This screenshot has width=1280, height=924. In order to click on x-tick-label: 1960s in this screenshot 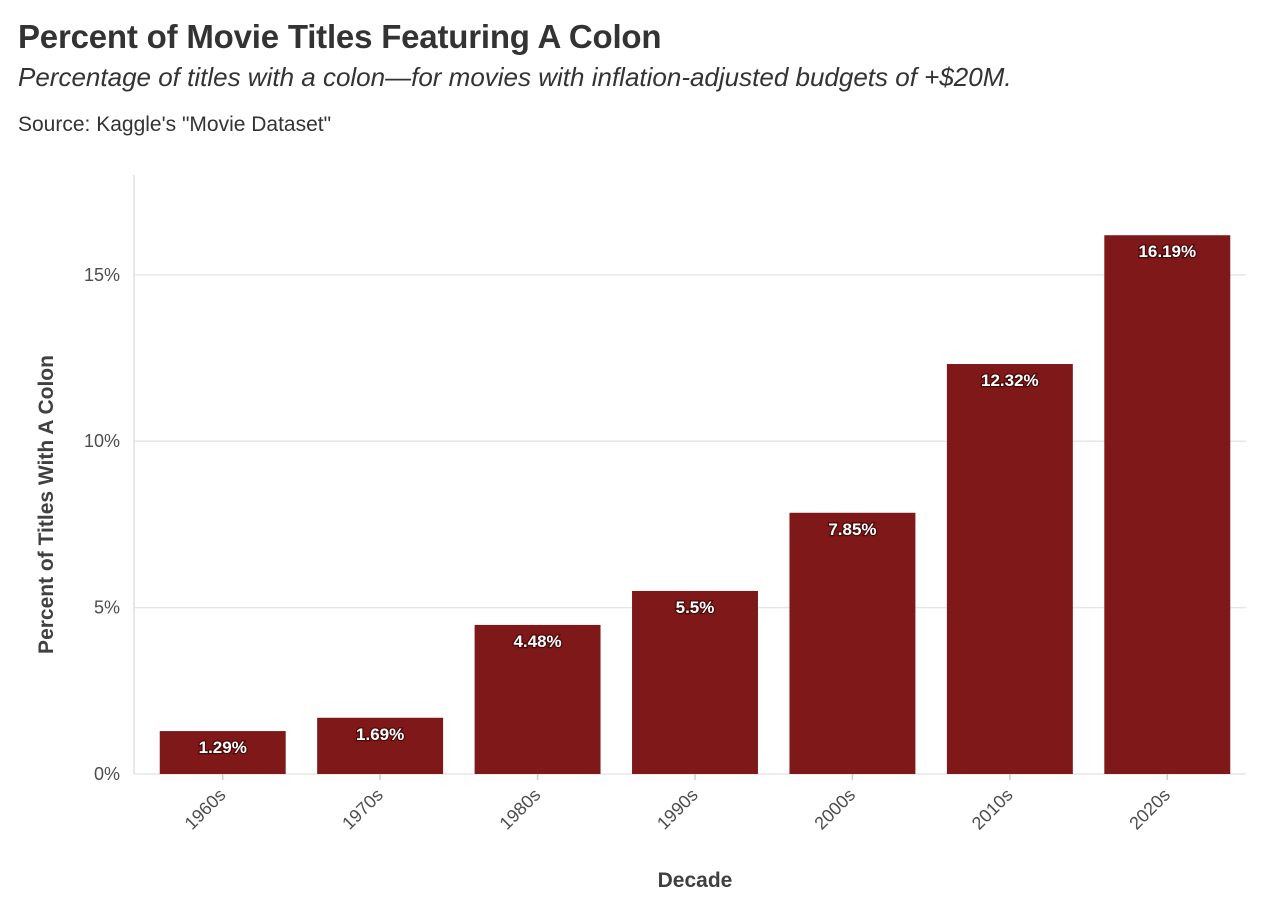, I will do `click(205, 809)`.